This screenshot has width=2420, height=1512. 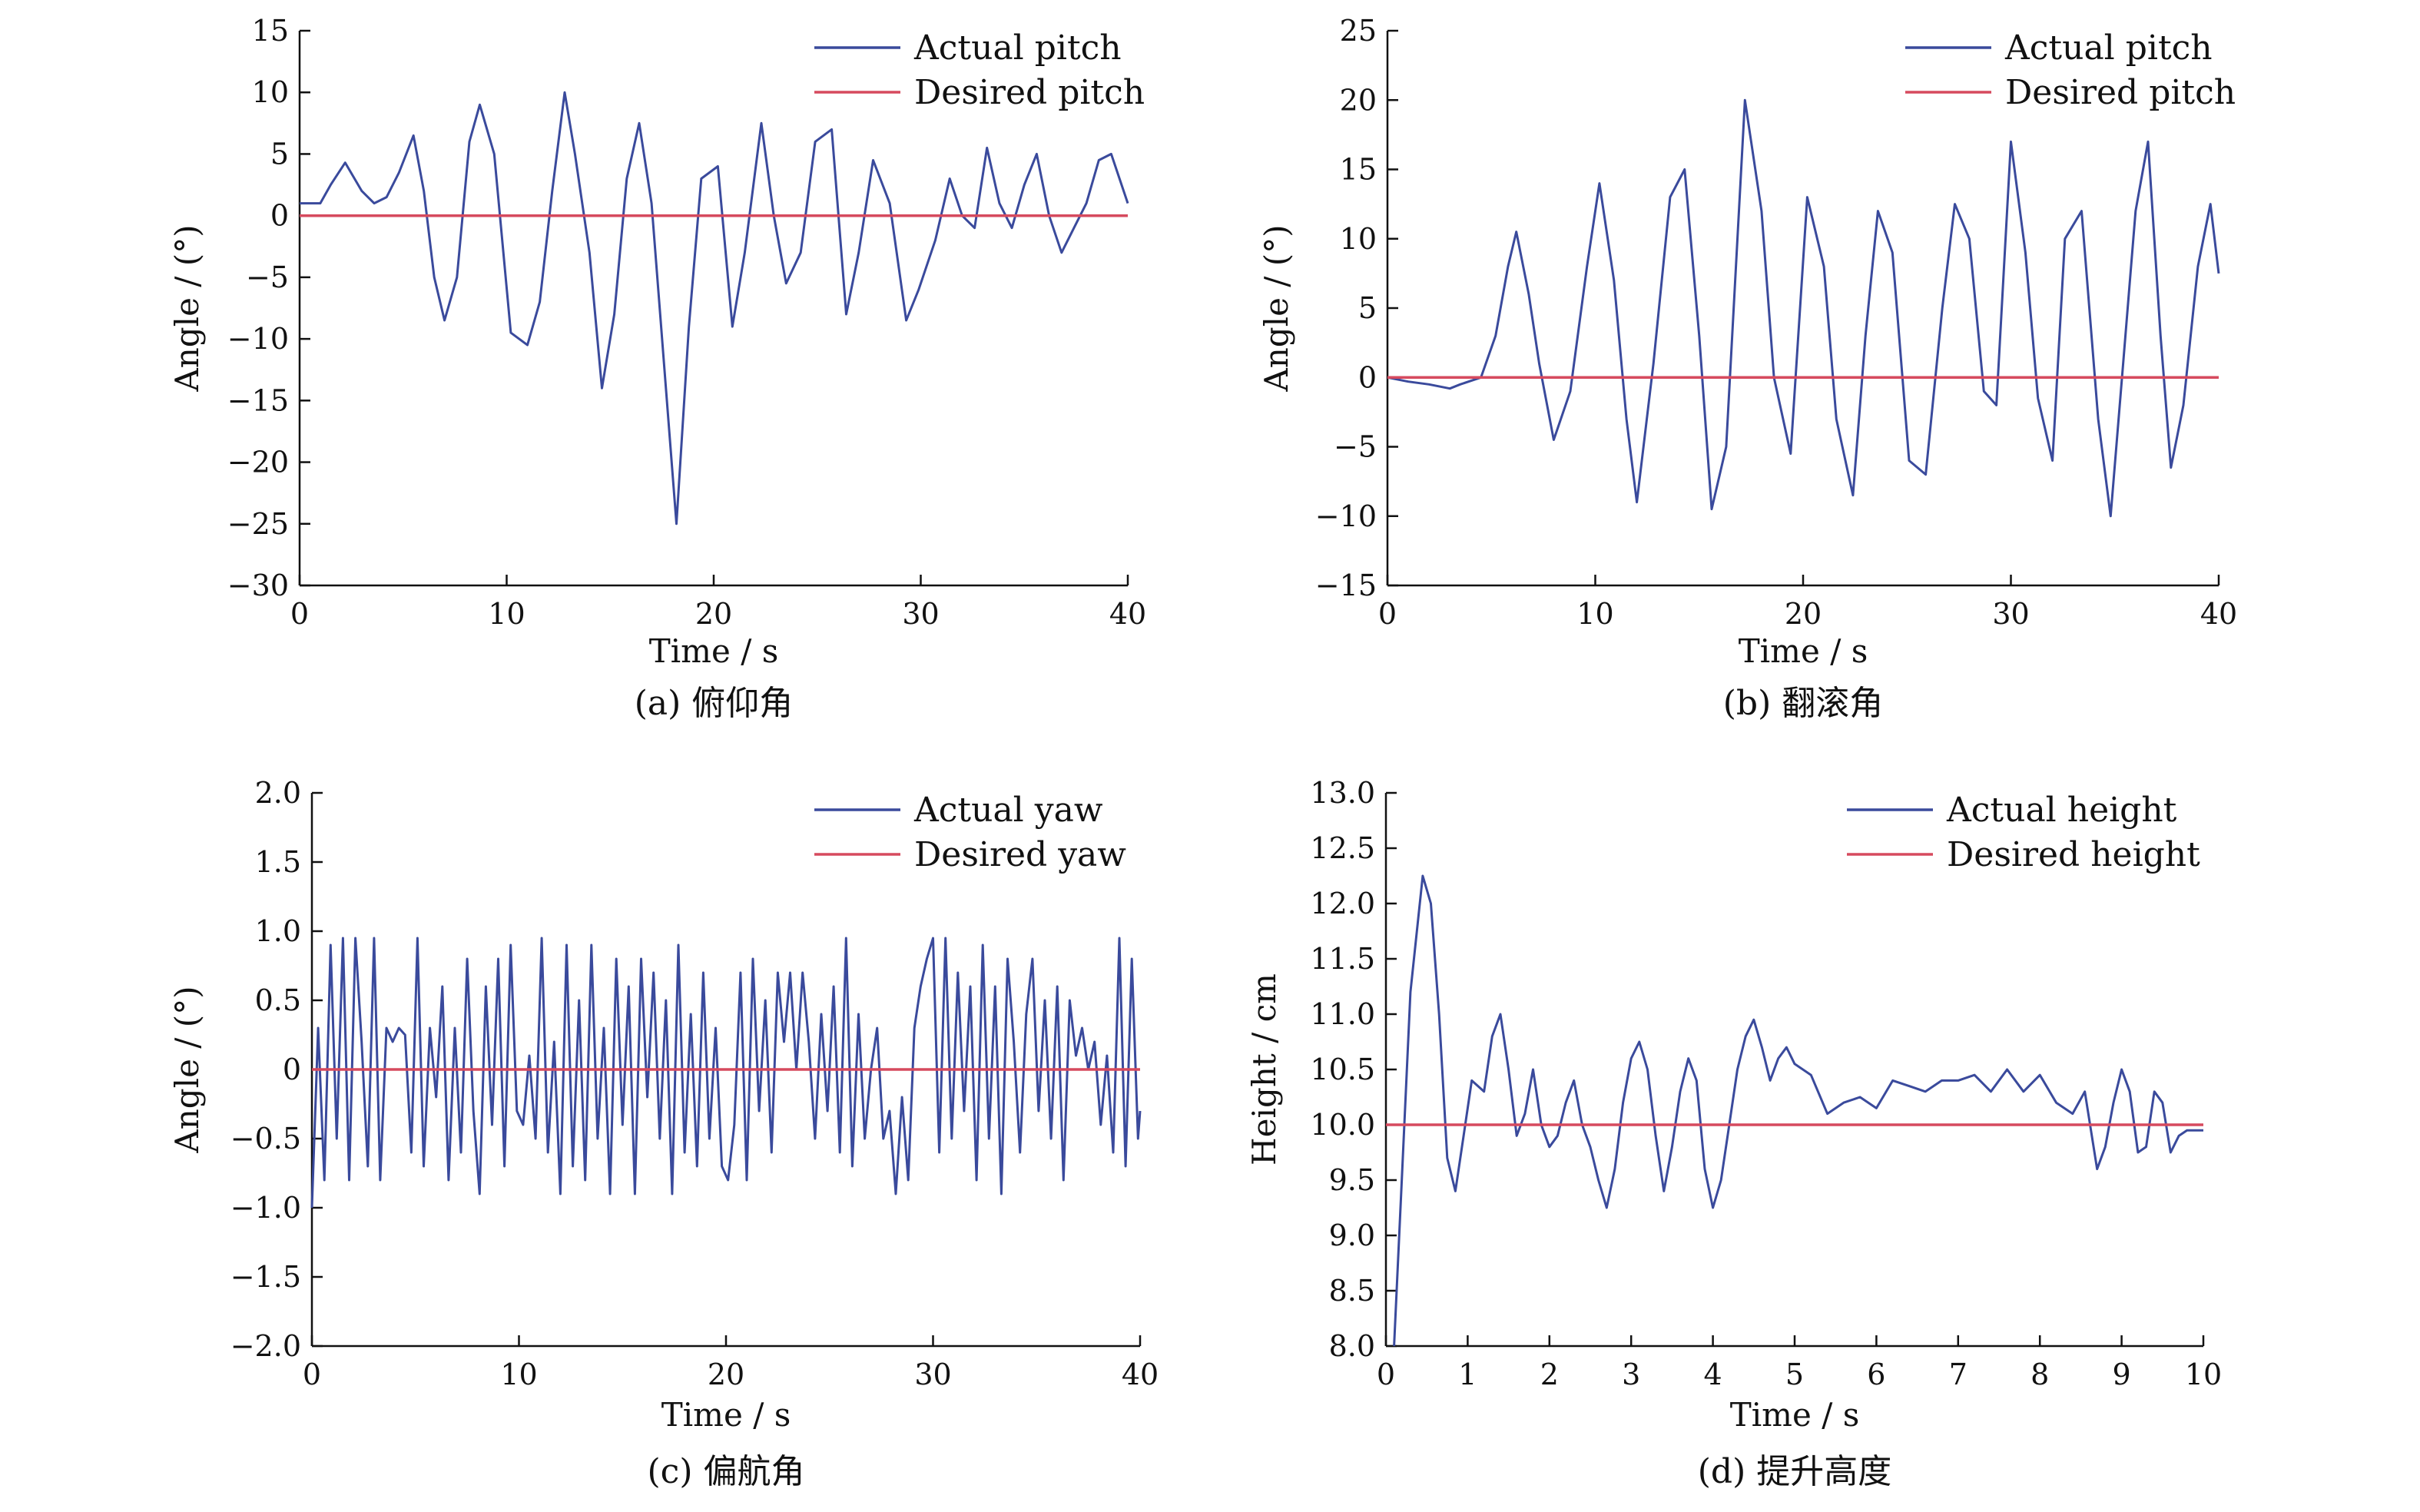 I want to click on y-tick-label: 10.5, so click(x=1343, y=1069).